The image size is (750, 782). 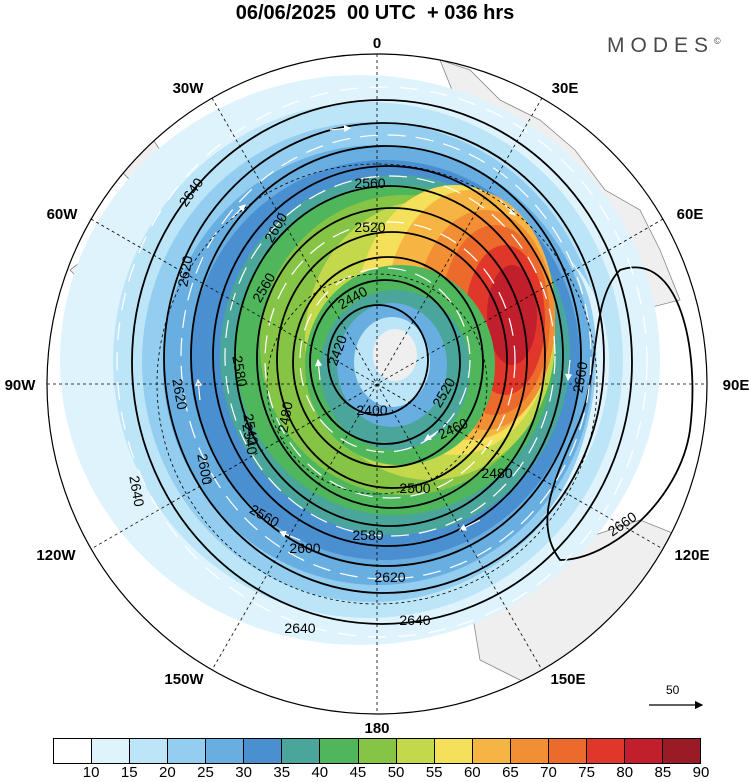 What do you see at coordinates (376, 728) in the screenshot?
I see `lon-label-180: 180` at bounding box center [376, 728].